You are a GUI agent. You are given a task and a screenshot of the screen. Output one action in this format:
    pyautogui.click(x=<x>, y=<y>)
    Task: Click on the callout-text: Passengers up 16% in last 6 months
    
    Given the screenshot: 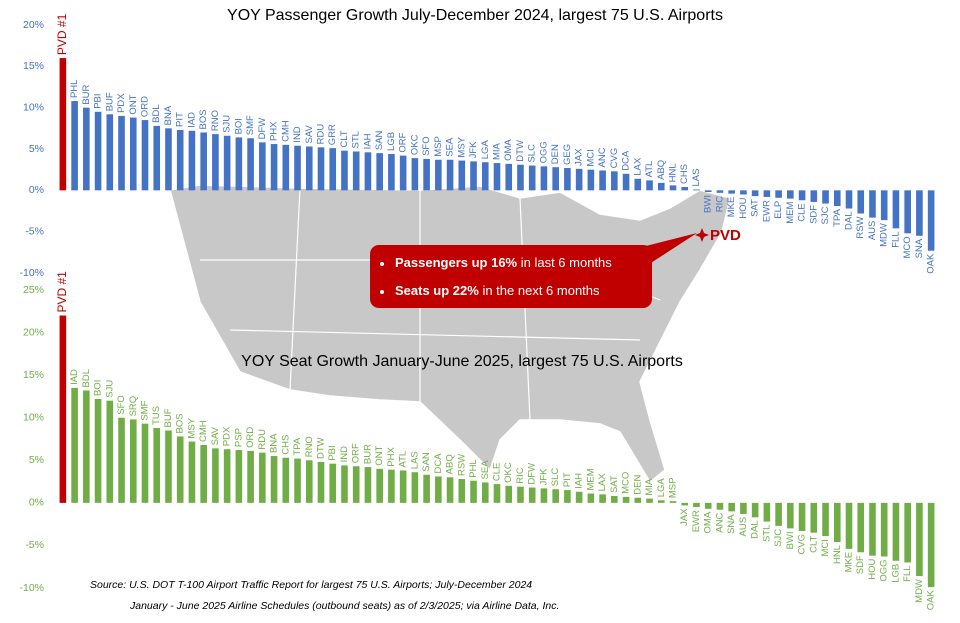 What is the action you would take?
    pyautogui.click(x=503, y=262)
    